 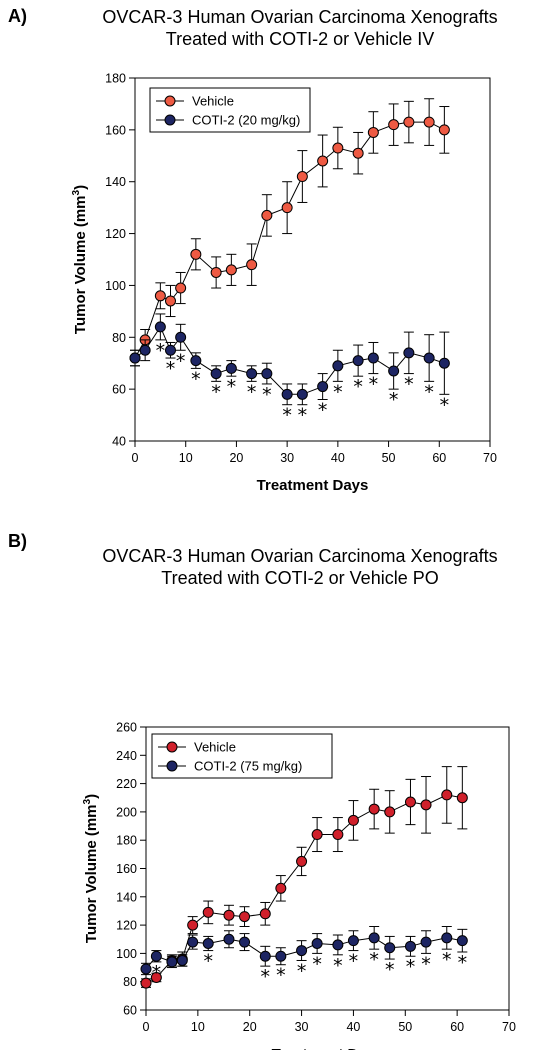 What do you see at coordinates (17, 16) in the screenshot?
I see `panel-label: A)` at bounding box center [17, 16].